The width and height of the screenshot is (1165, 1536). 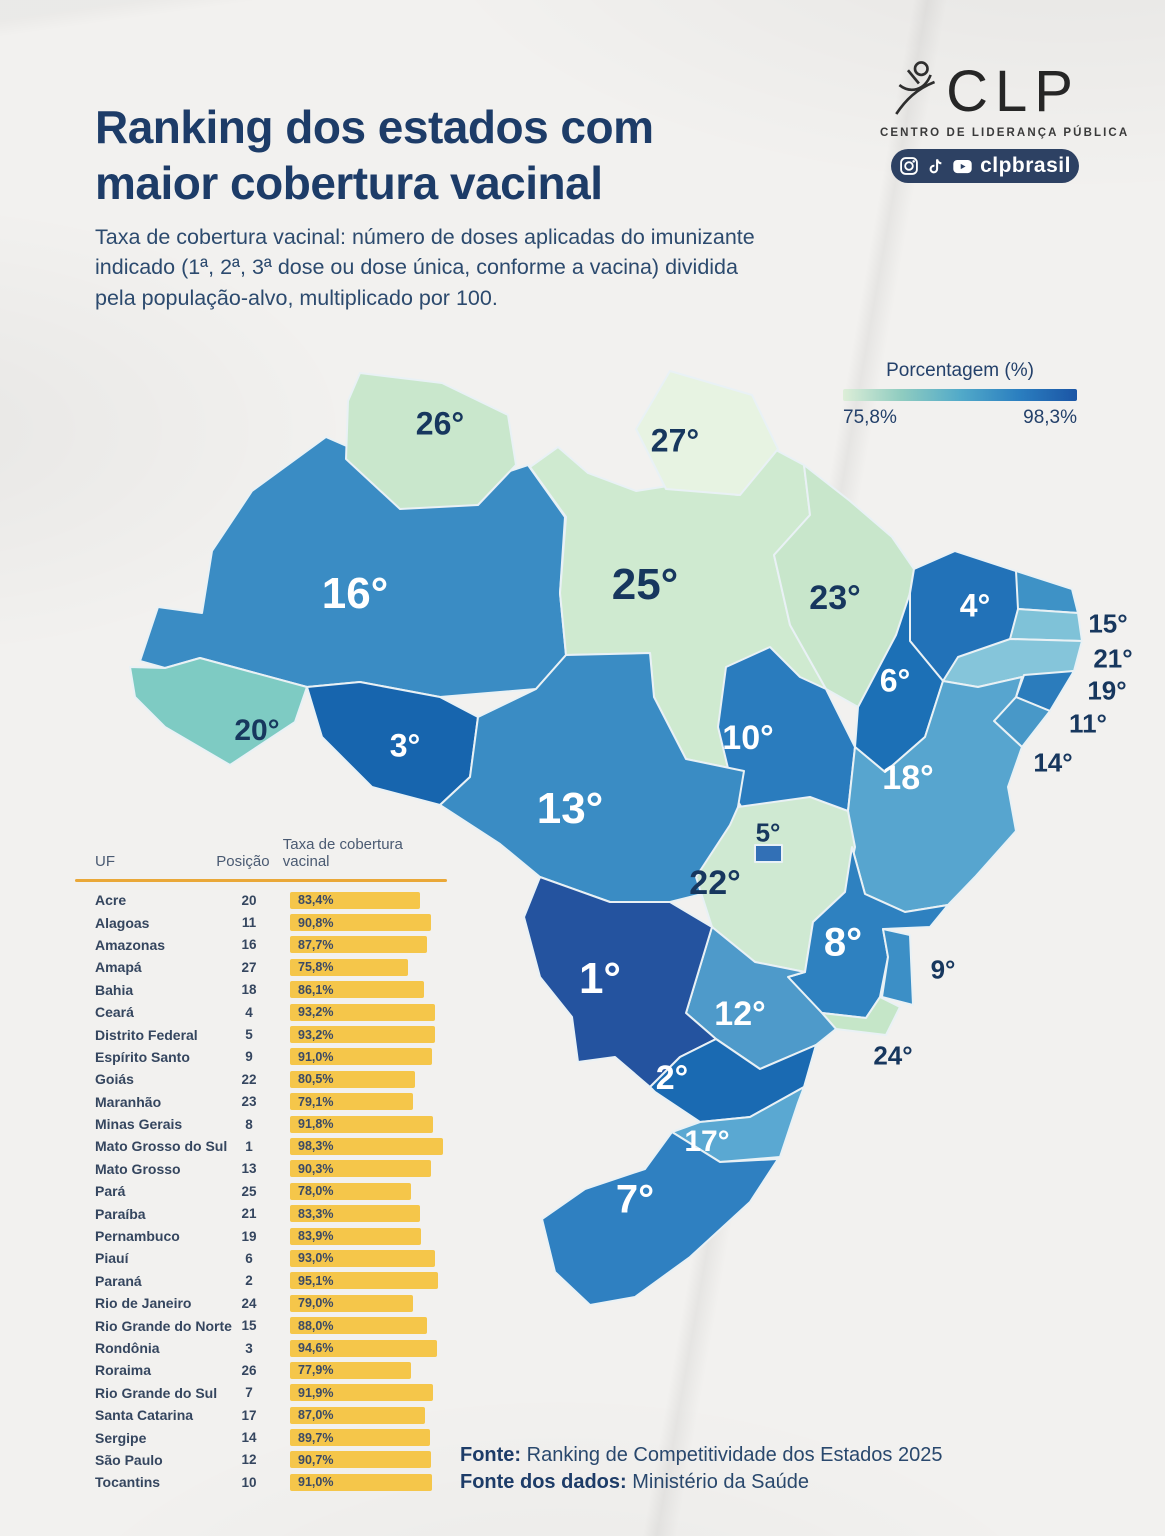 I want to click on clp-wordmark: CLP, so click(x=1013, y=91).